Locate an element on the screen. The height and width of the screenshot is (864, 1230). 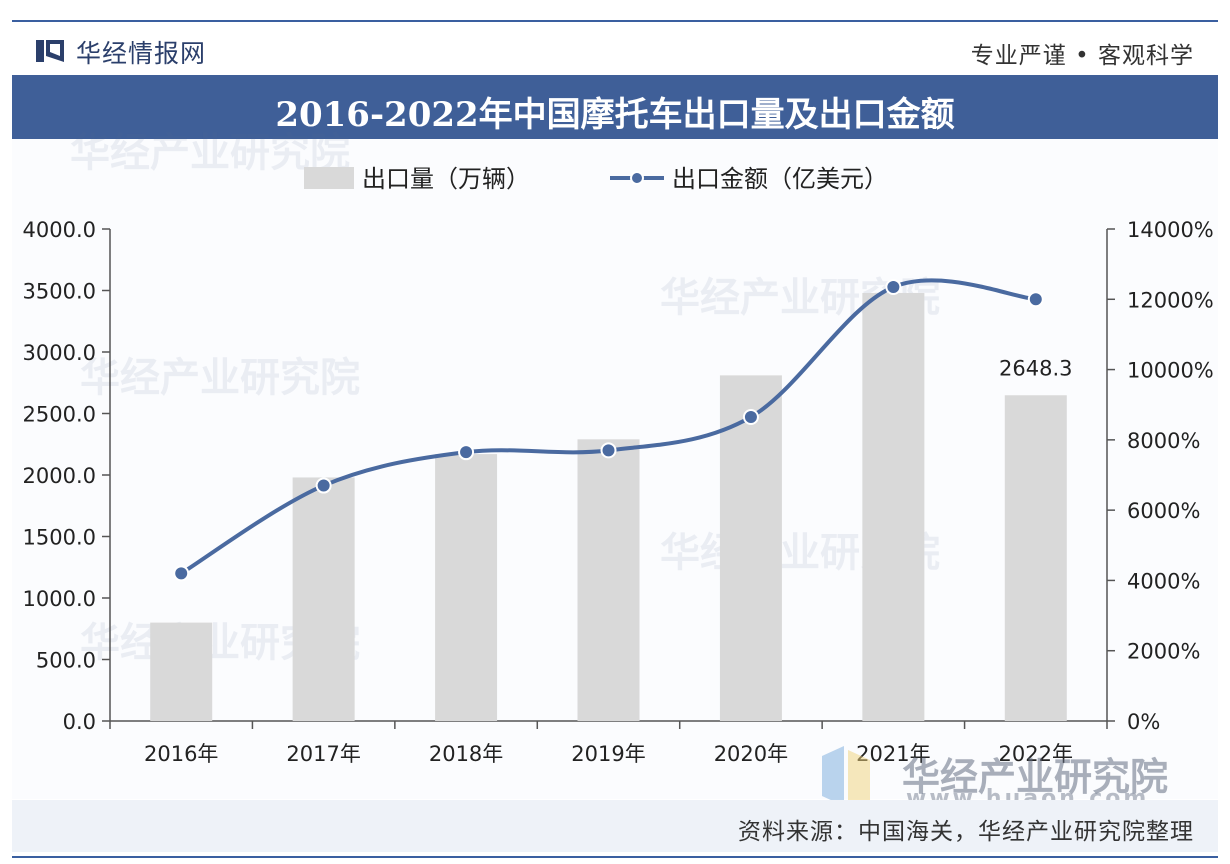
watermark-text: 华经产业研究院 is located at coordinates (1035, 777).